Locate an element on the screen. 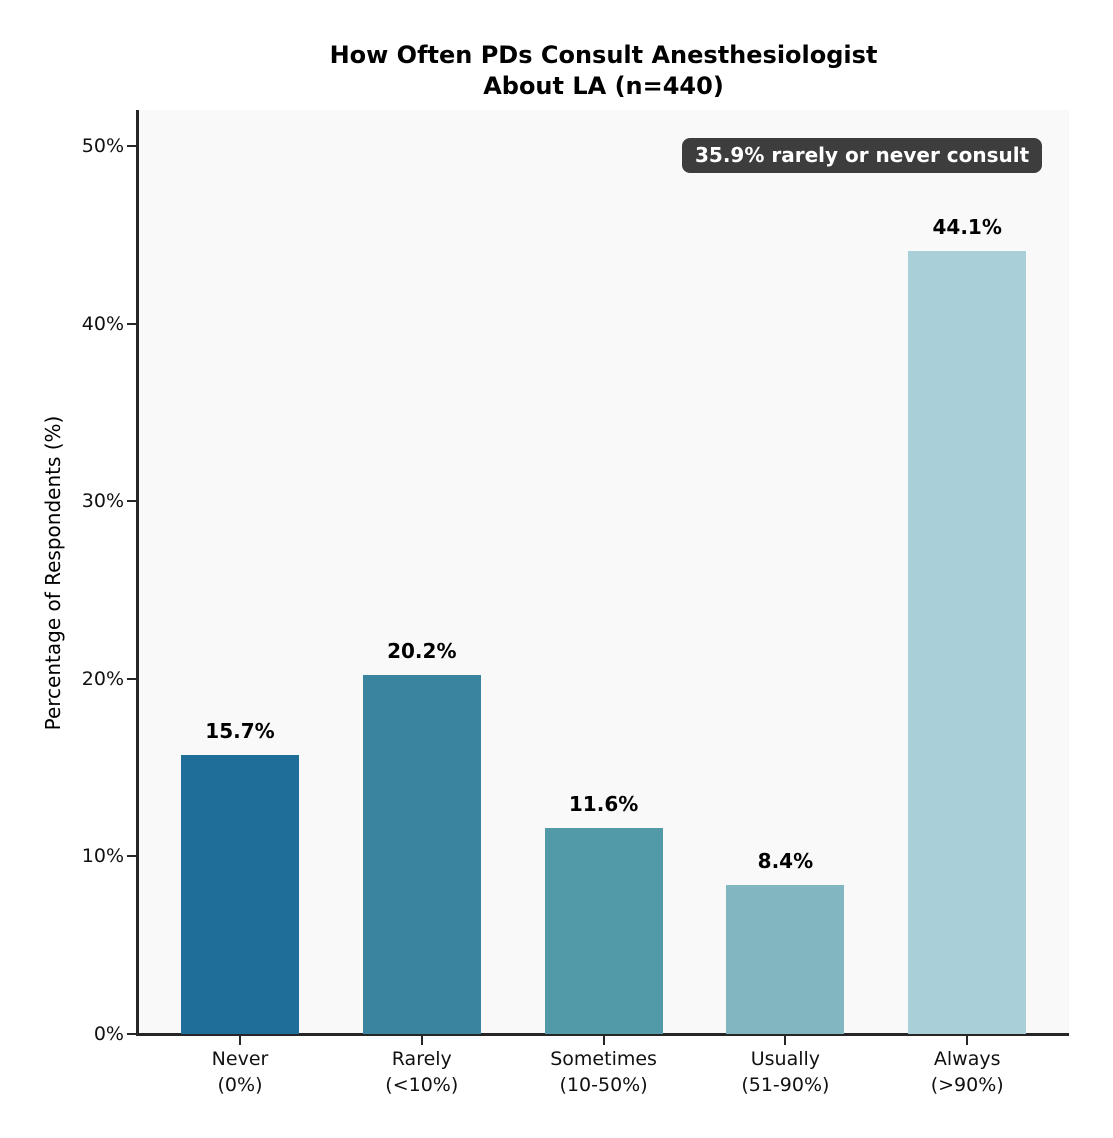  y-tick-label: 30% is located at coordinates (102, 501).